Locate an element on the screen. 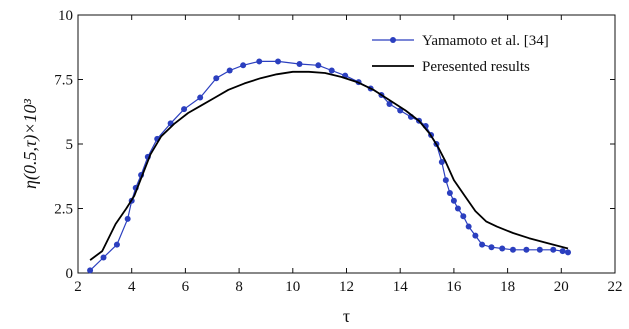 This screenshot has height=329, width=629. x-tick-label: 16 is located at coordinates (454, 287).